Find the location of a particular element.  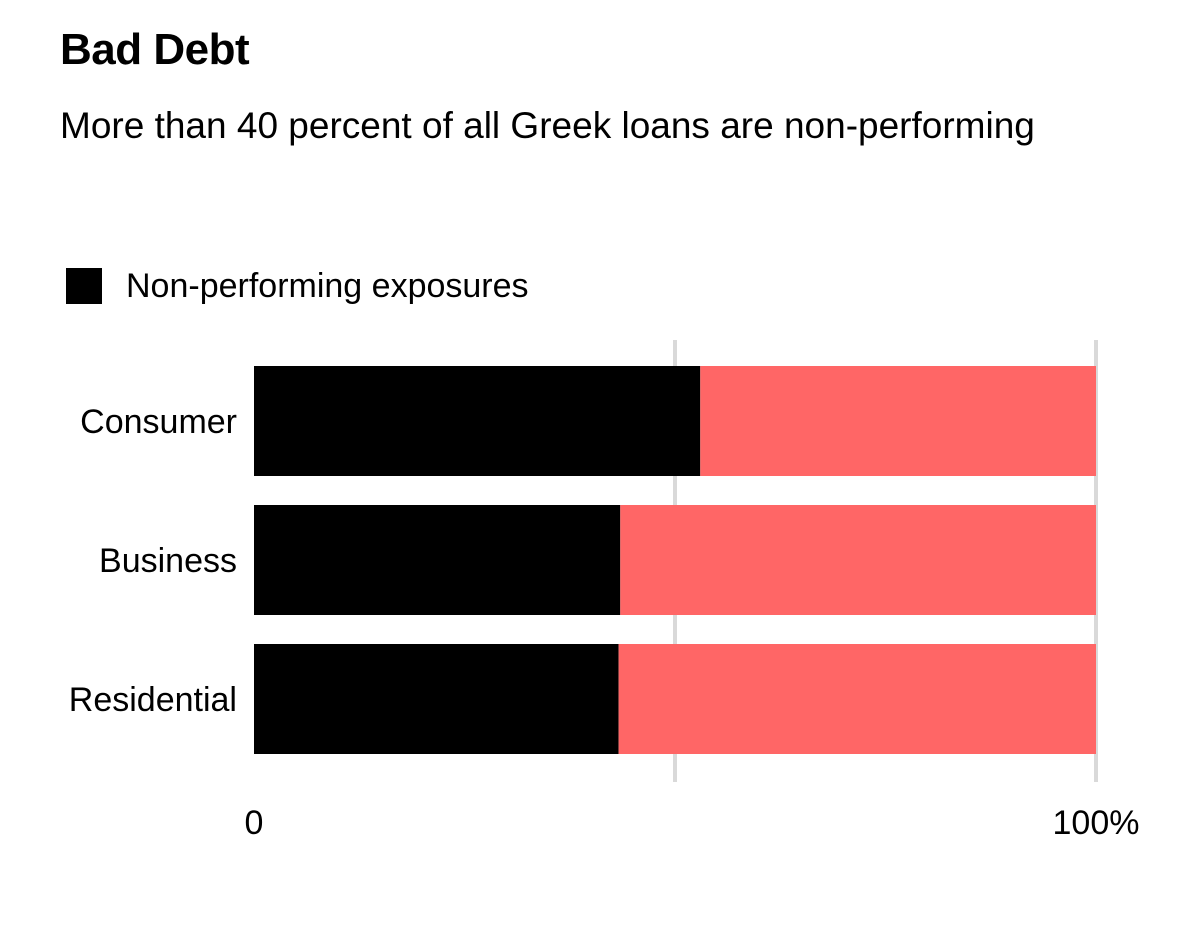

chart-title: Bad Debt is located at coordinates (155, 49).